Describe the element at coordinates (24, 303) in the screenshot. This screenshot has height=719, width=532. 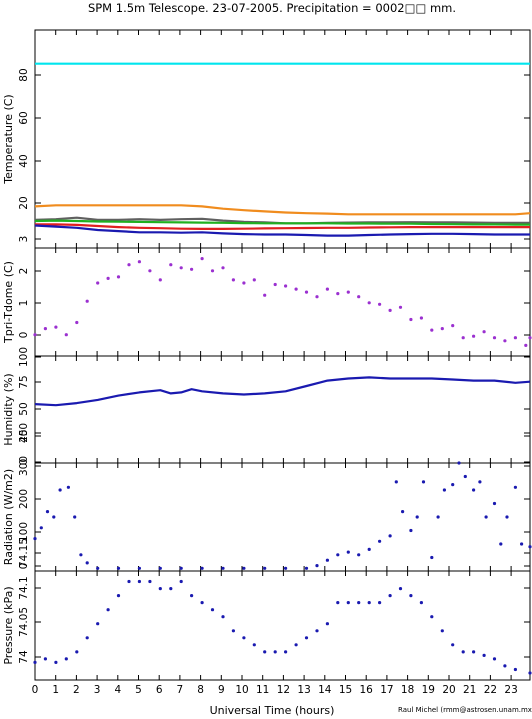
I see `y-tick-label: 1` at that location.